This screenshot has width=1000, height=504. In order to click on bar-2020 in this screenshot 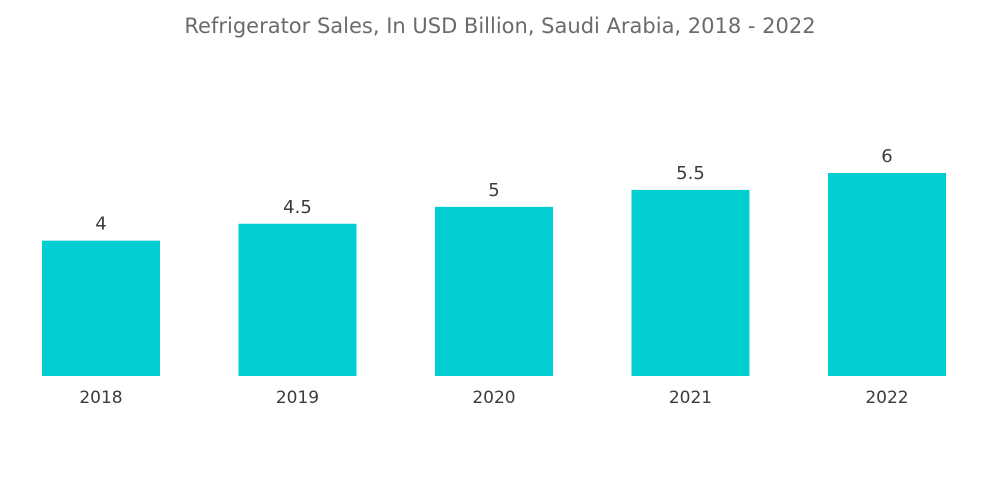, I will do `click(494, 291)`.